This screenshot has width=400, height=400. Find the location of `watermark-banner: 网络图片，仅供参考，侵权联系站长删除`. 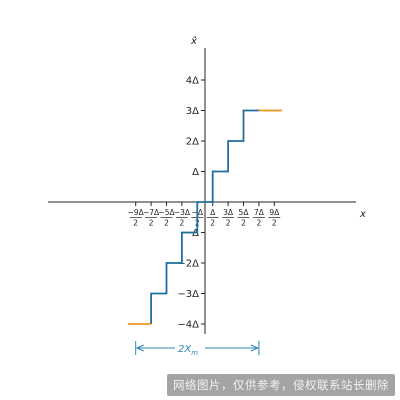

watermark-banner: 网络图片，仅供参考，侵权联系站长删除 is located at coordinates (281, 385).